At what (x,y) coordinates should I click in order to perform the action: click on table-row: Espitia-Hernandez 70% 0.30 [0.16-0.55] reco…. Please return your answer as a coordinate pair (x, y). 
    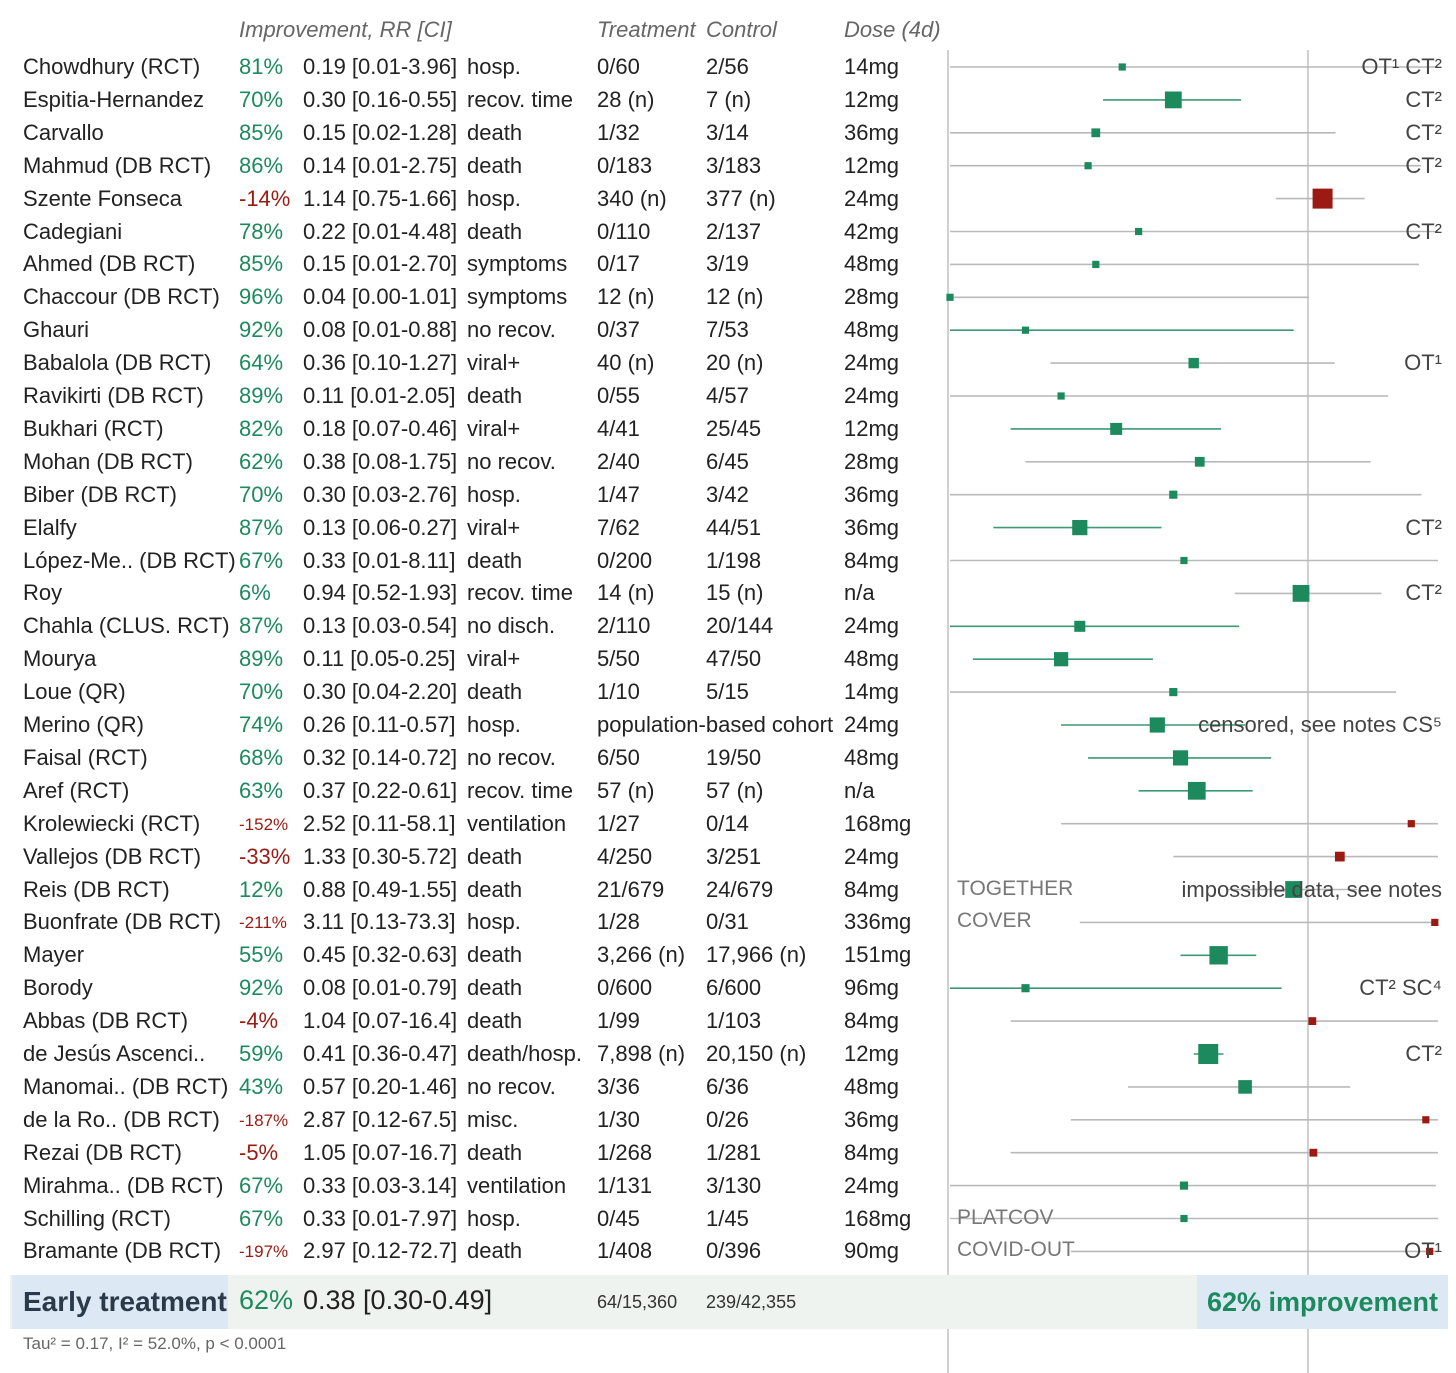
    Looking at the image, I should click on (728, 101).